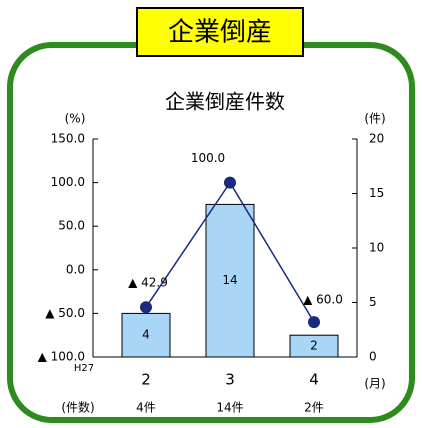 Image resolution: width=422 pixels, height=428 pixels. Describe the element at coordinates (61, 357) in the screenshot. I see `y-tick-label: ▲ 100.0` at that location.